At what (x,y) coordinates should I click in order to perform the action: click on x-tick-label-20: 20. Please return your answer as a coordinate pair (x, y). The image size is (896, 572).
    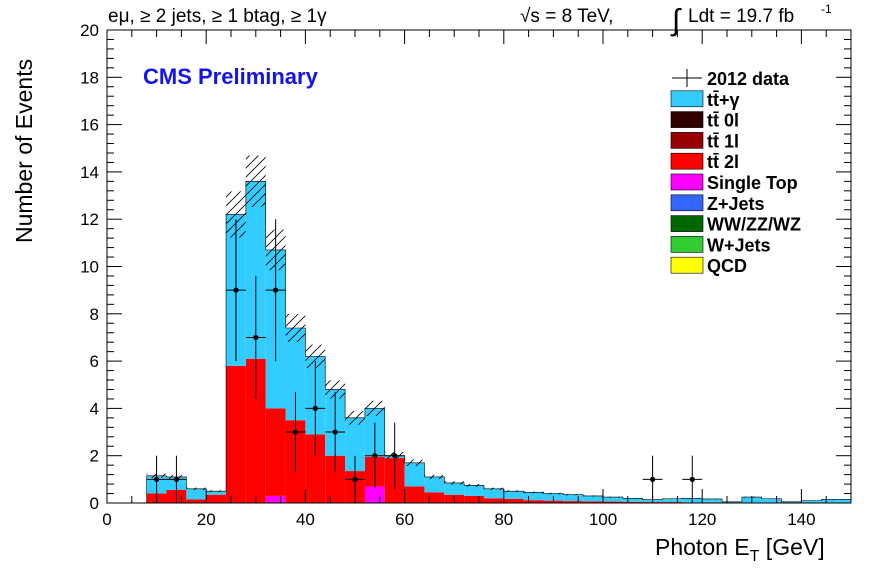
    Looking at the image, I should click on (206, 519).